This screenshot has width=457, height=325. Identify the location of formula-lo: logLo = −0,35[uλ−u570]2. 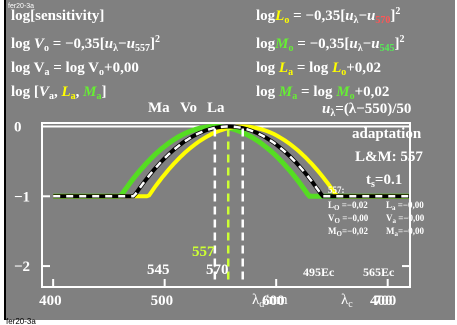
(328, 16).